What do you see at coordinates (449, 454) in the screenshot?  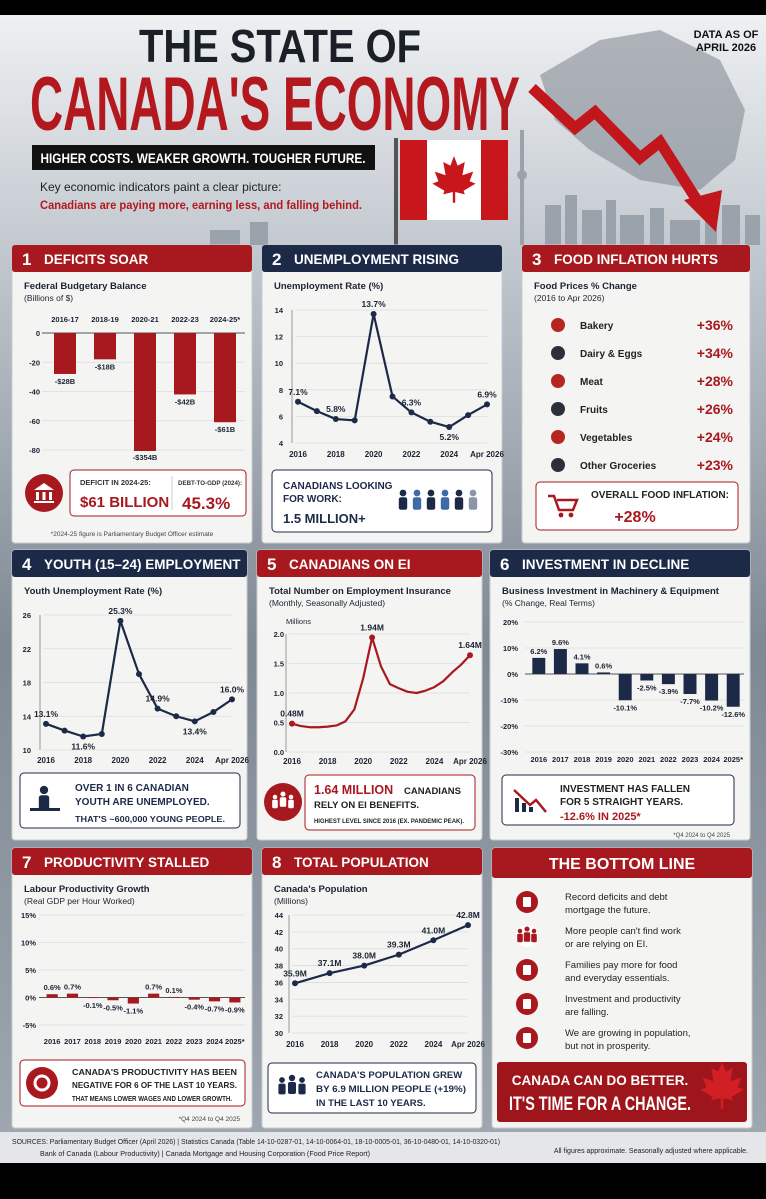 I see `x-tick-label: 2024` at bounding box center [449, 454].